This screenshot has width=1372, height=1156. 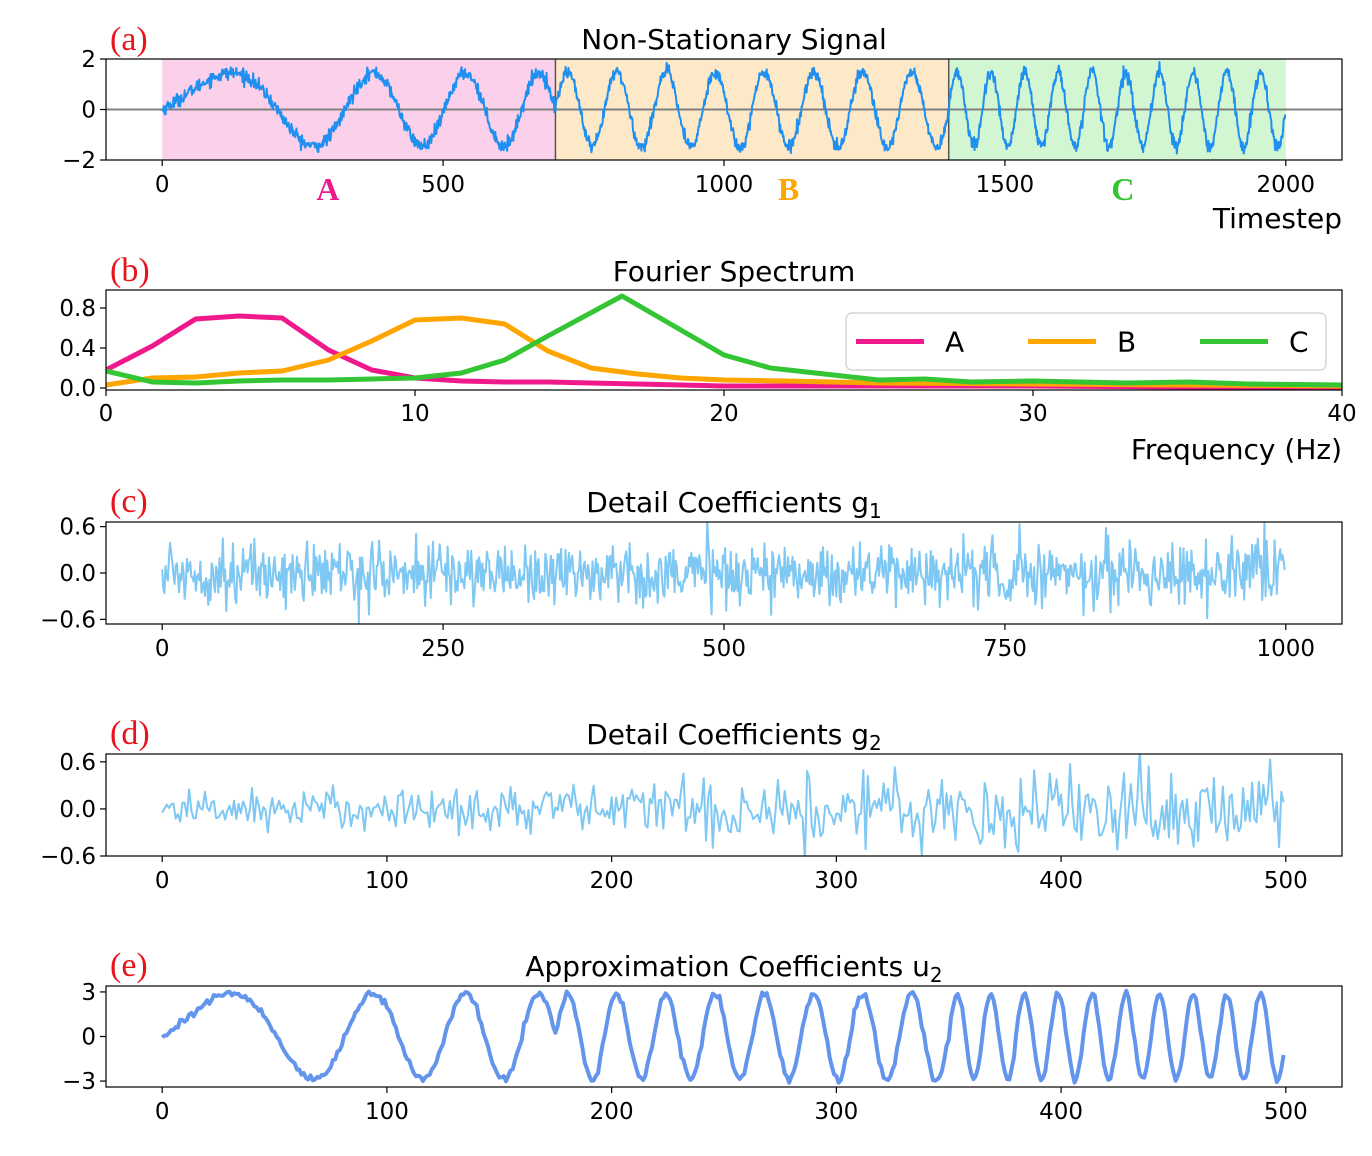 What do you see at coordinates (1005, 185) in the screenshot?
I see `x-tick-label: 1500` at bounding box center [1005, 185].